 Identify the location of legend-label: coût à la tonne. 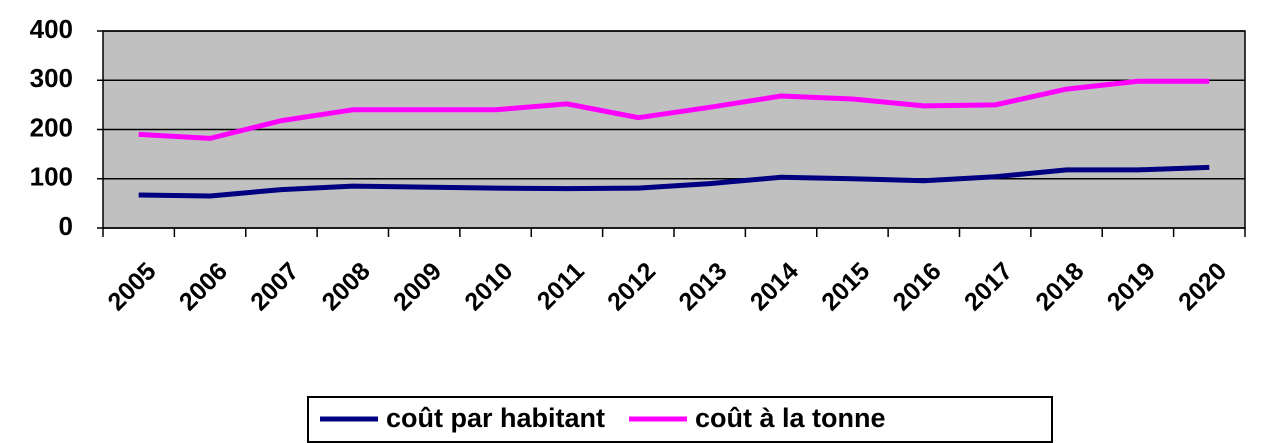
(790, 418).